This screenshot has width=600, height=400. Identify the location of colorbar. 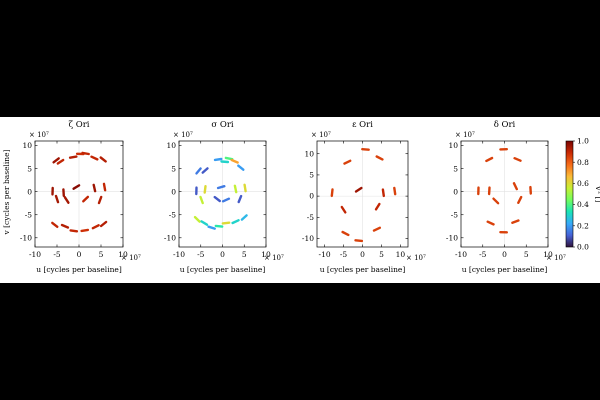
(569, 194).